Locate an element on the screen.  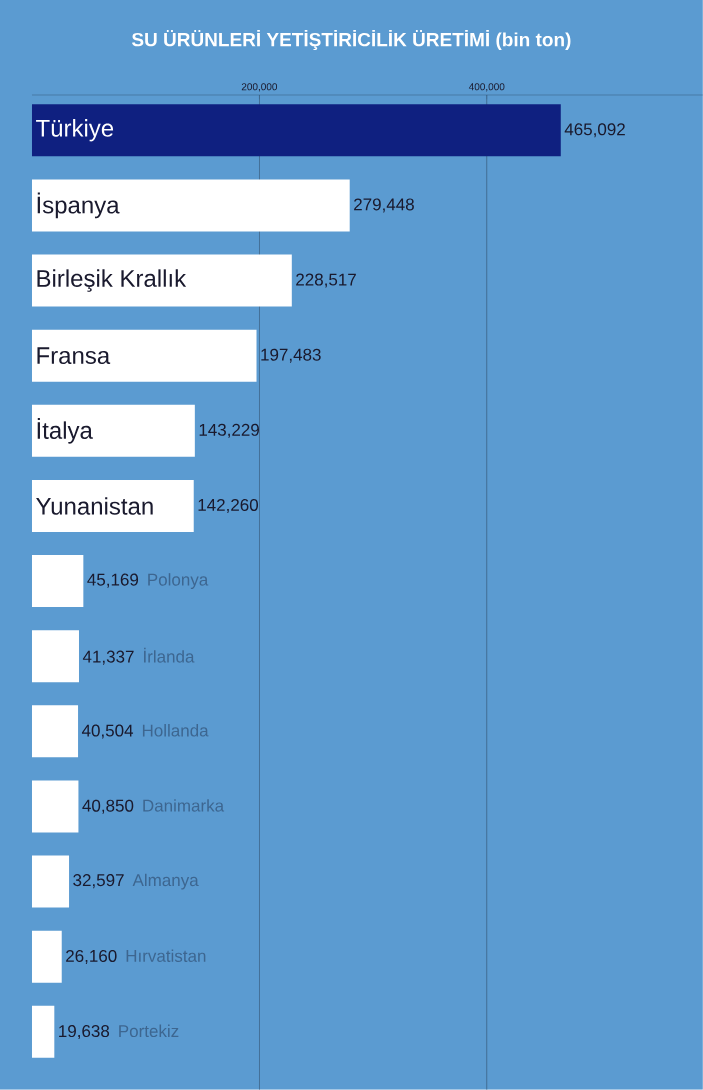
data-label: 26,160 is located at coordinates (91, 956).